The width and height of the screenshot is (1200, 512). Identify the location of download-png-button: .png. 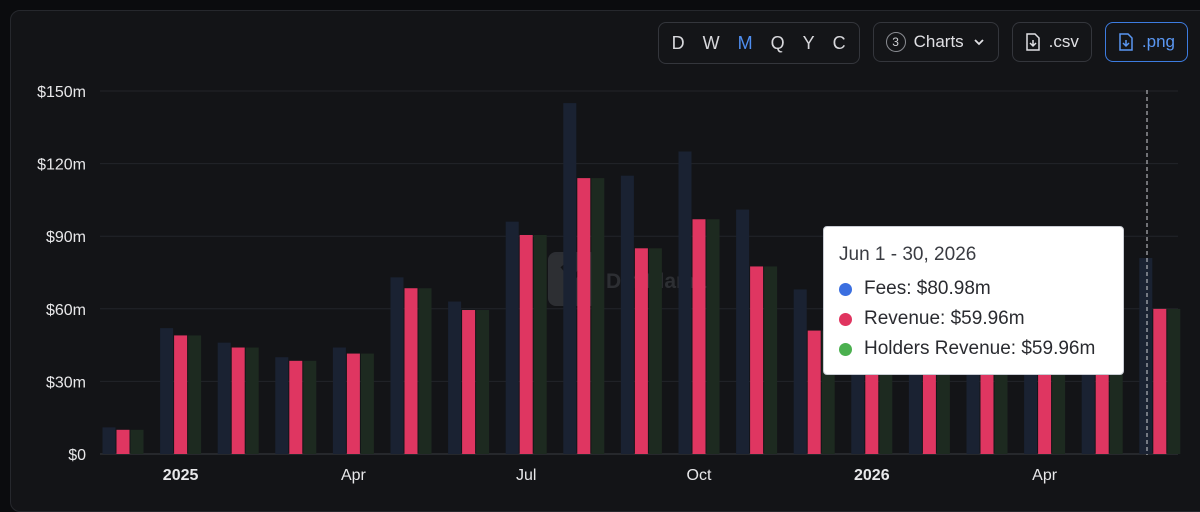
(1146, 42).